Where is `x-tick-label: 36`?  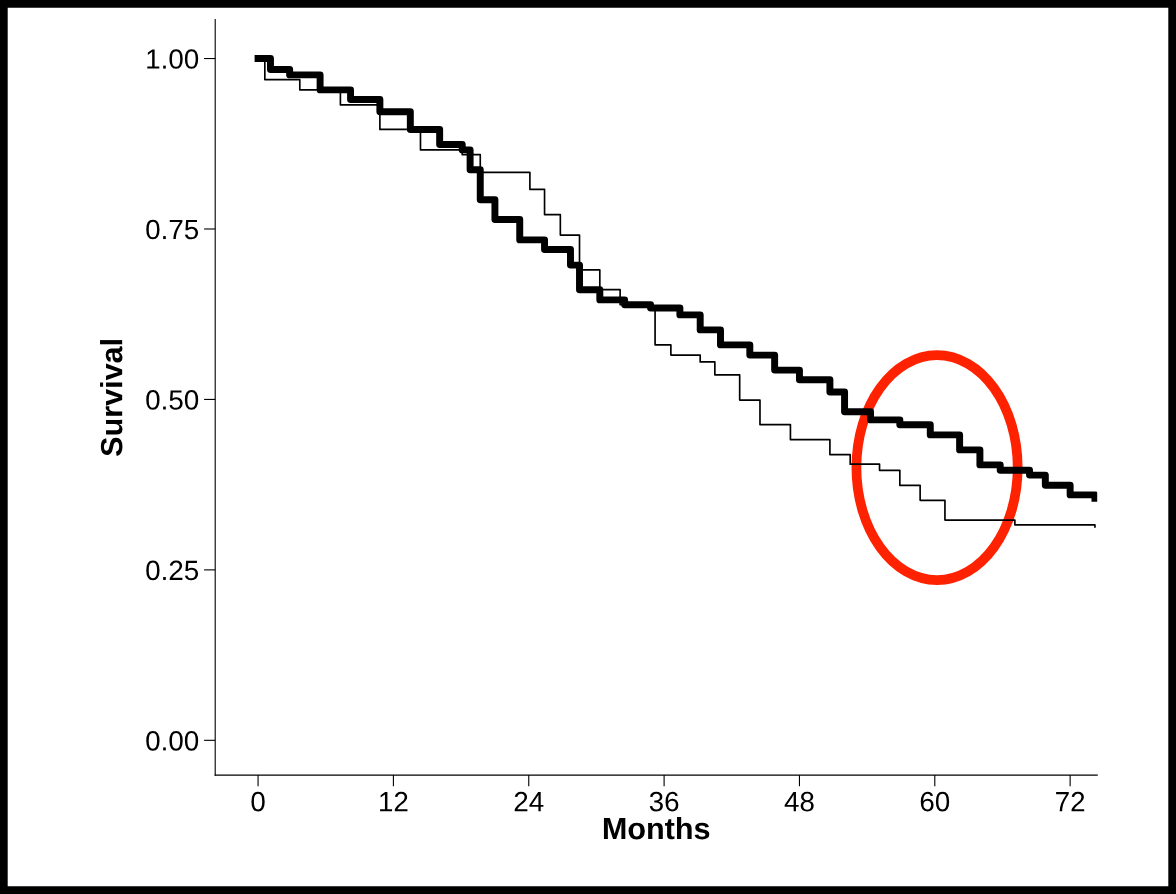 x-tick-label: 36 is located at coordinates (664, 801).